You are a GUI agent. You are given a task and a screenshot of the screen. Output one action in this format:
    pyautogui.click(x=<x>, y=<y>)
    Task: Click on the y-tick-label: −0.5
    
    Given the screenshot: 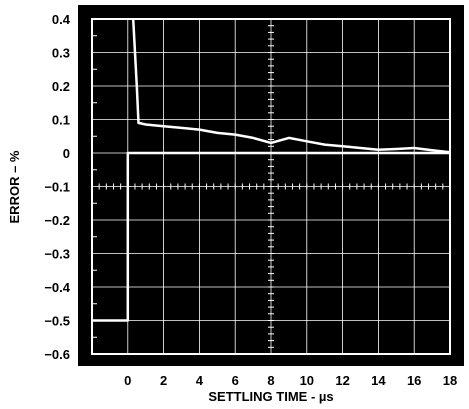 What is the action you would take?
    pyautogui.click(x=57, y=321)
    